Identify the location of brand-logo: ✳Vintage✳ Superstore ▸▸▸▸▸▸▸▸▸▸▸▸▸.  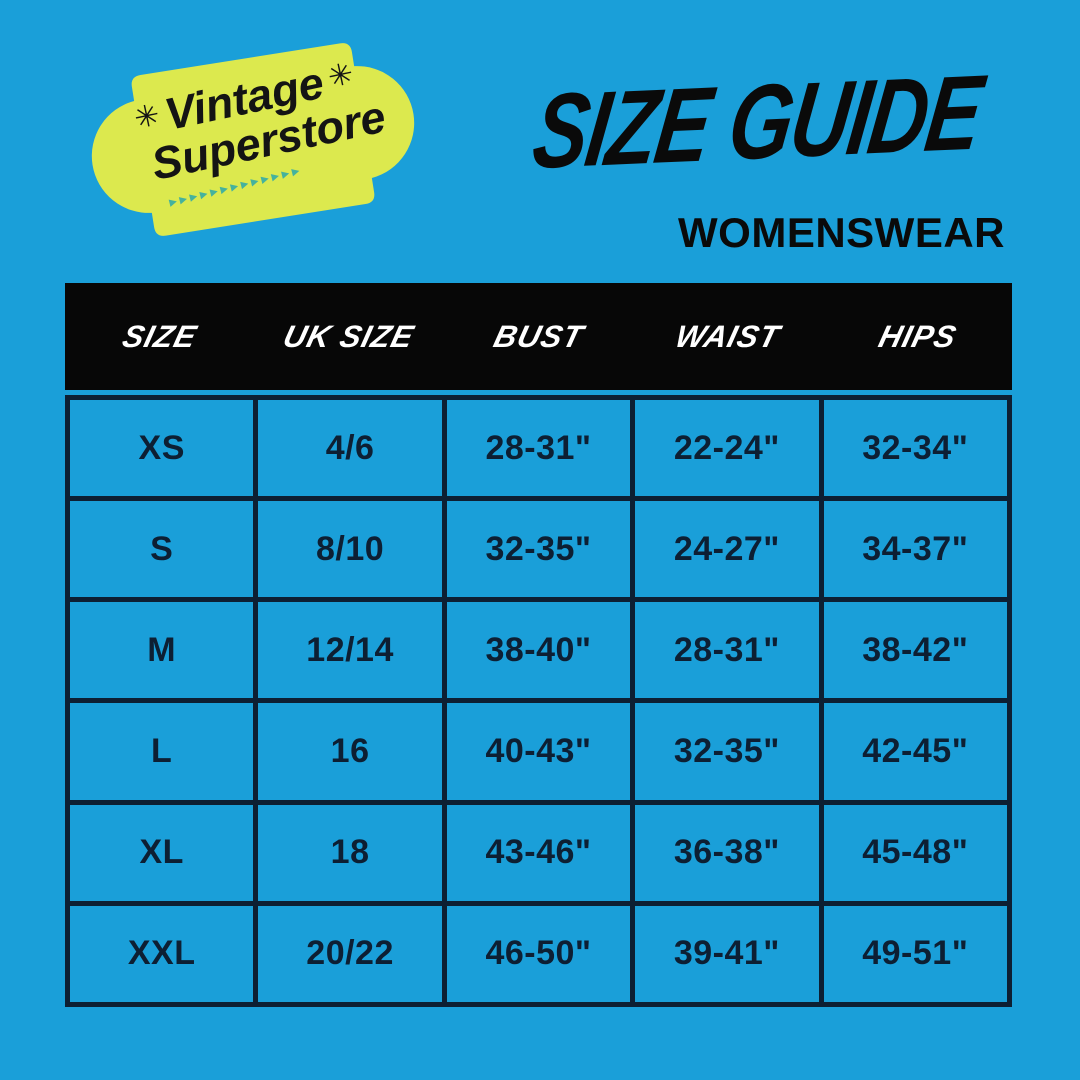
(252, 139).